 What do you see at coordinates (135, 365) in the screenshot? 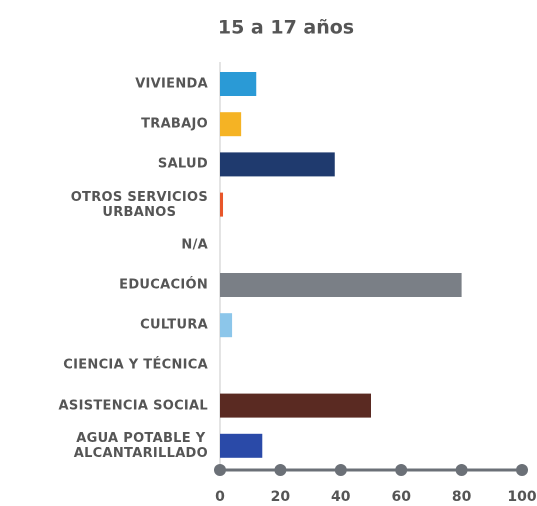
I see `y-tick-label: CIENCIA Y TÉCNICA` at bounding box center [135, 365].